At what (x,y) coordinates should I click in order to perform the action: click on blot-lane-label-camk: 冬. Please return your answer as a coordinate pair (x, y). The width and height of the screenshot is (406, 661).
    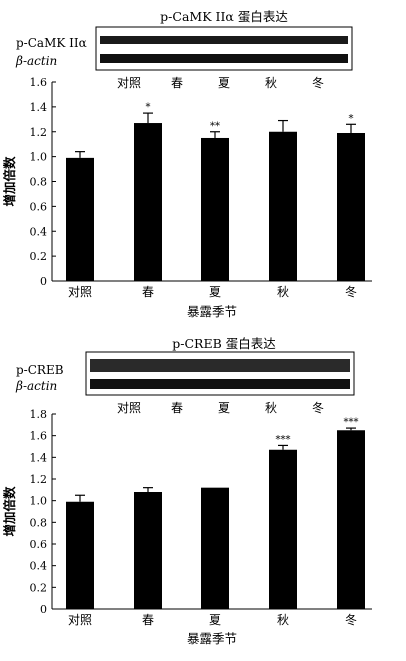
    Looking at the image, I should click on (318, 82).